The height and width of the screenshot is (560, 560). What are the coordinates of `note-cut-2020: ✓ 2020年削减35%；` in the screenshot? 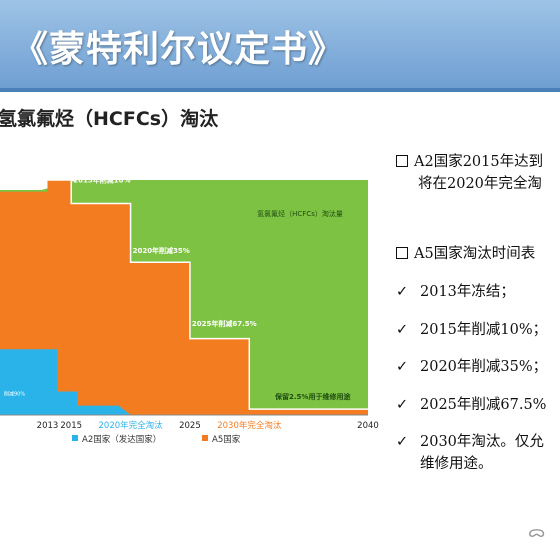 It's located at (472, 367).